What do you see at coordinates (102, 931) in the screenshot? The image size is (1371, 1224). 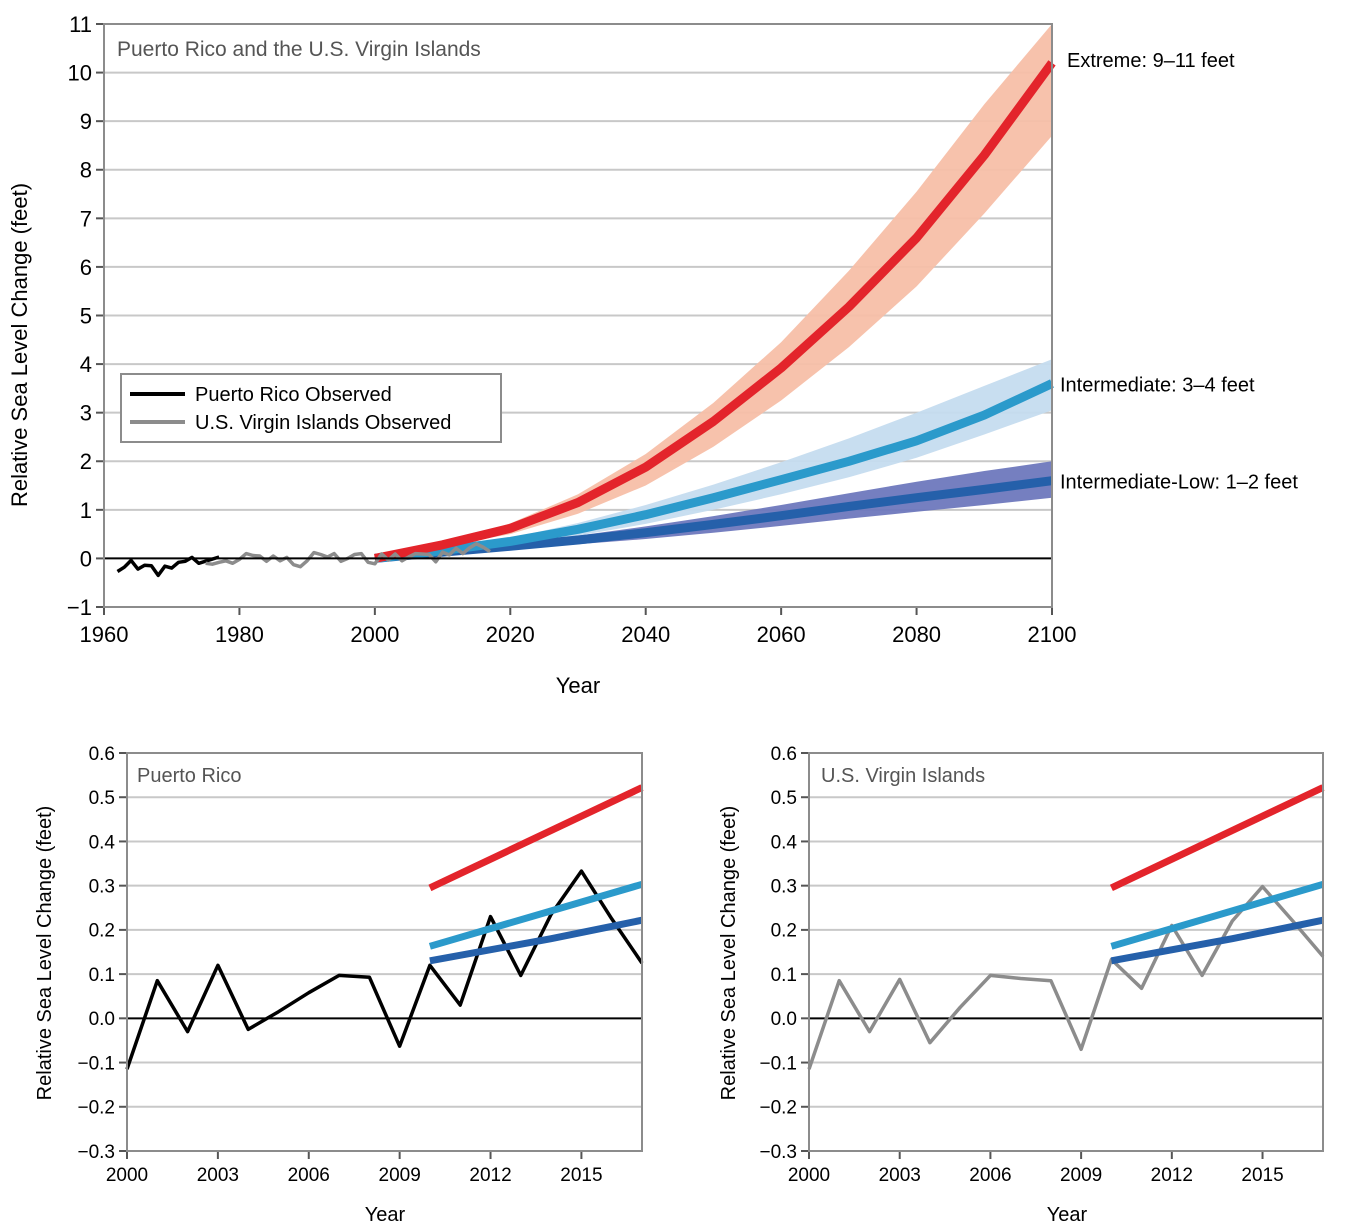 I see `puerto-rico-y-tick-label: 0.2` at bounding box center [102, 931].